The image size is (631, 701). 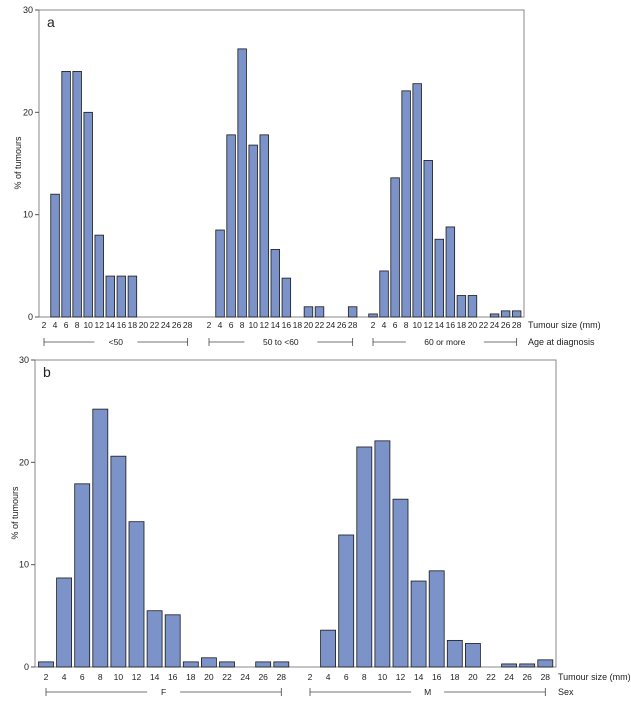 What do you see at coordinates (31, 163) in the screenshot?
I see `y-axis-a: 0 10 20 30` at bounding box center [31, 163].